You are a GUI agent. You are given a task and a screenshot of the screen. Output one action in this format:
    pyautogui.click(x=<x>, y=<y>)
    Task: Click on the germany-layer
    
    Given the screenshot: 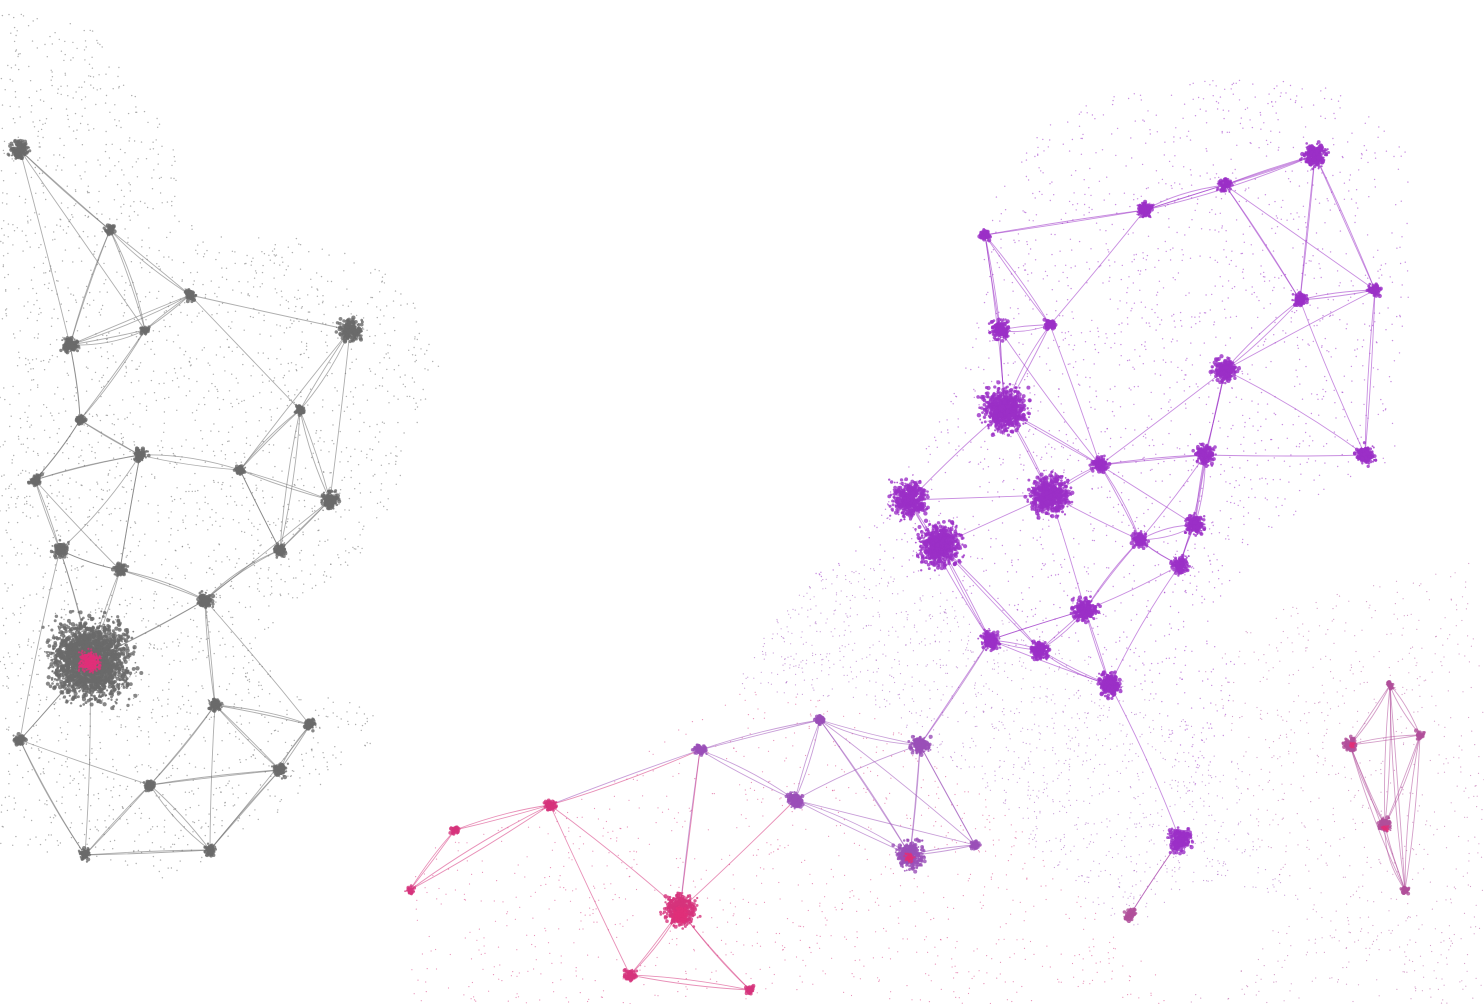 What is the action you would take?
    pyautogui.click(x=1337, y=783)
    